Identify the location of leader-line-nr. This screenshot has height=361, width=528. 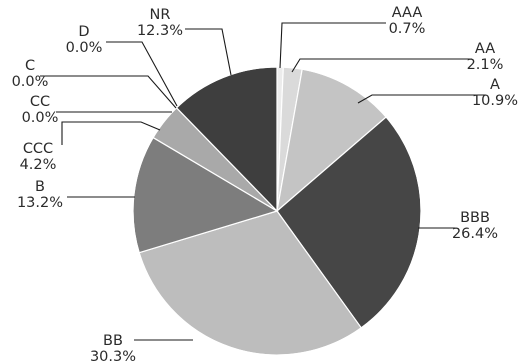
(208, 52).